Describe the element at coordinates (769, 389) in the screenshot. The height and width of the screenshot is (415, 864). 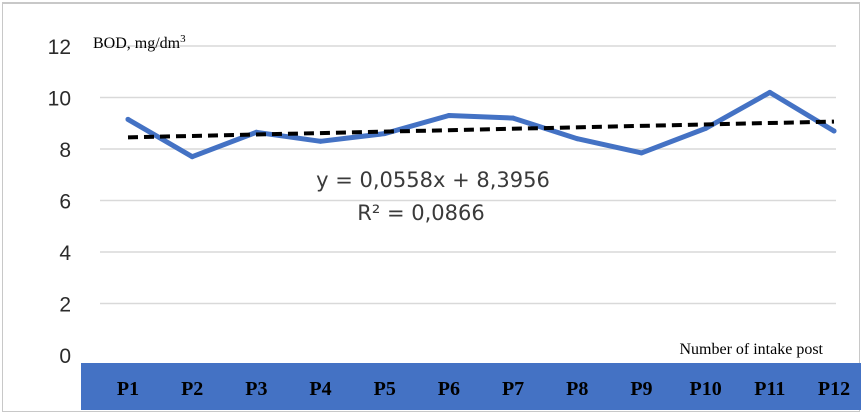
I see `x-tick-label: P11` at that location.